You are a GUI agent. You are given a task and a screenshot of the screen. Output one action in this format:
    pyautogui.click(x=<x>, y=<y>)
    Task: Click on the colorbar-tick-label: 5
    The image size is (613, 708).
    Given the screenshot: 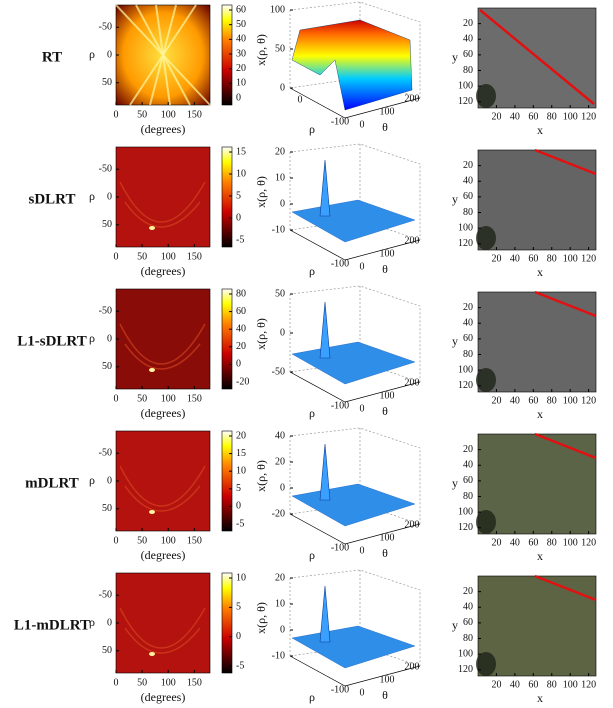 What is the action you would take?
    pyautogui.click(x=238, y=195)
    